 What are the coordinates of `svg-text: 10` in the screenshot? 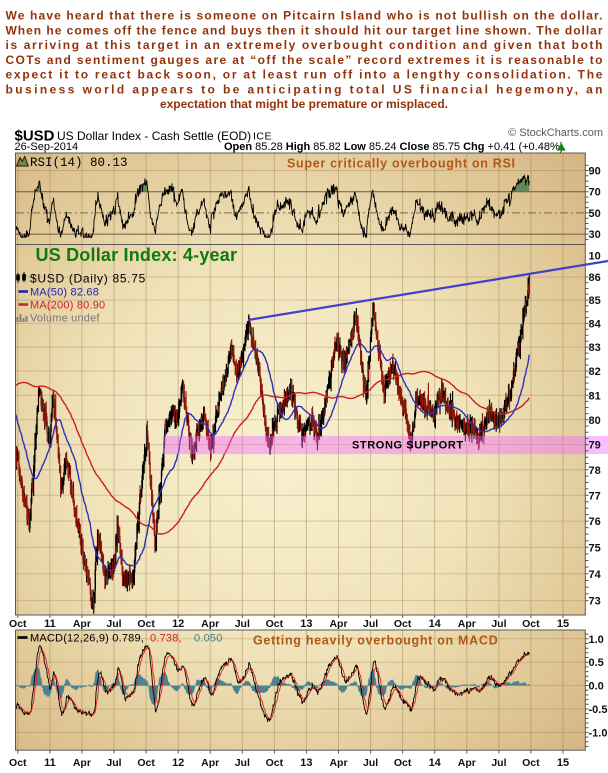 It's located at (595, 256).